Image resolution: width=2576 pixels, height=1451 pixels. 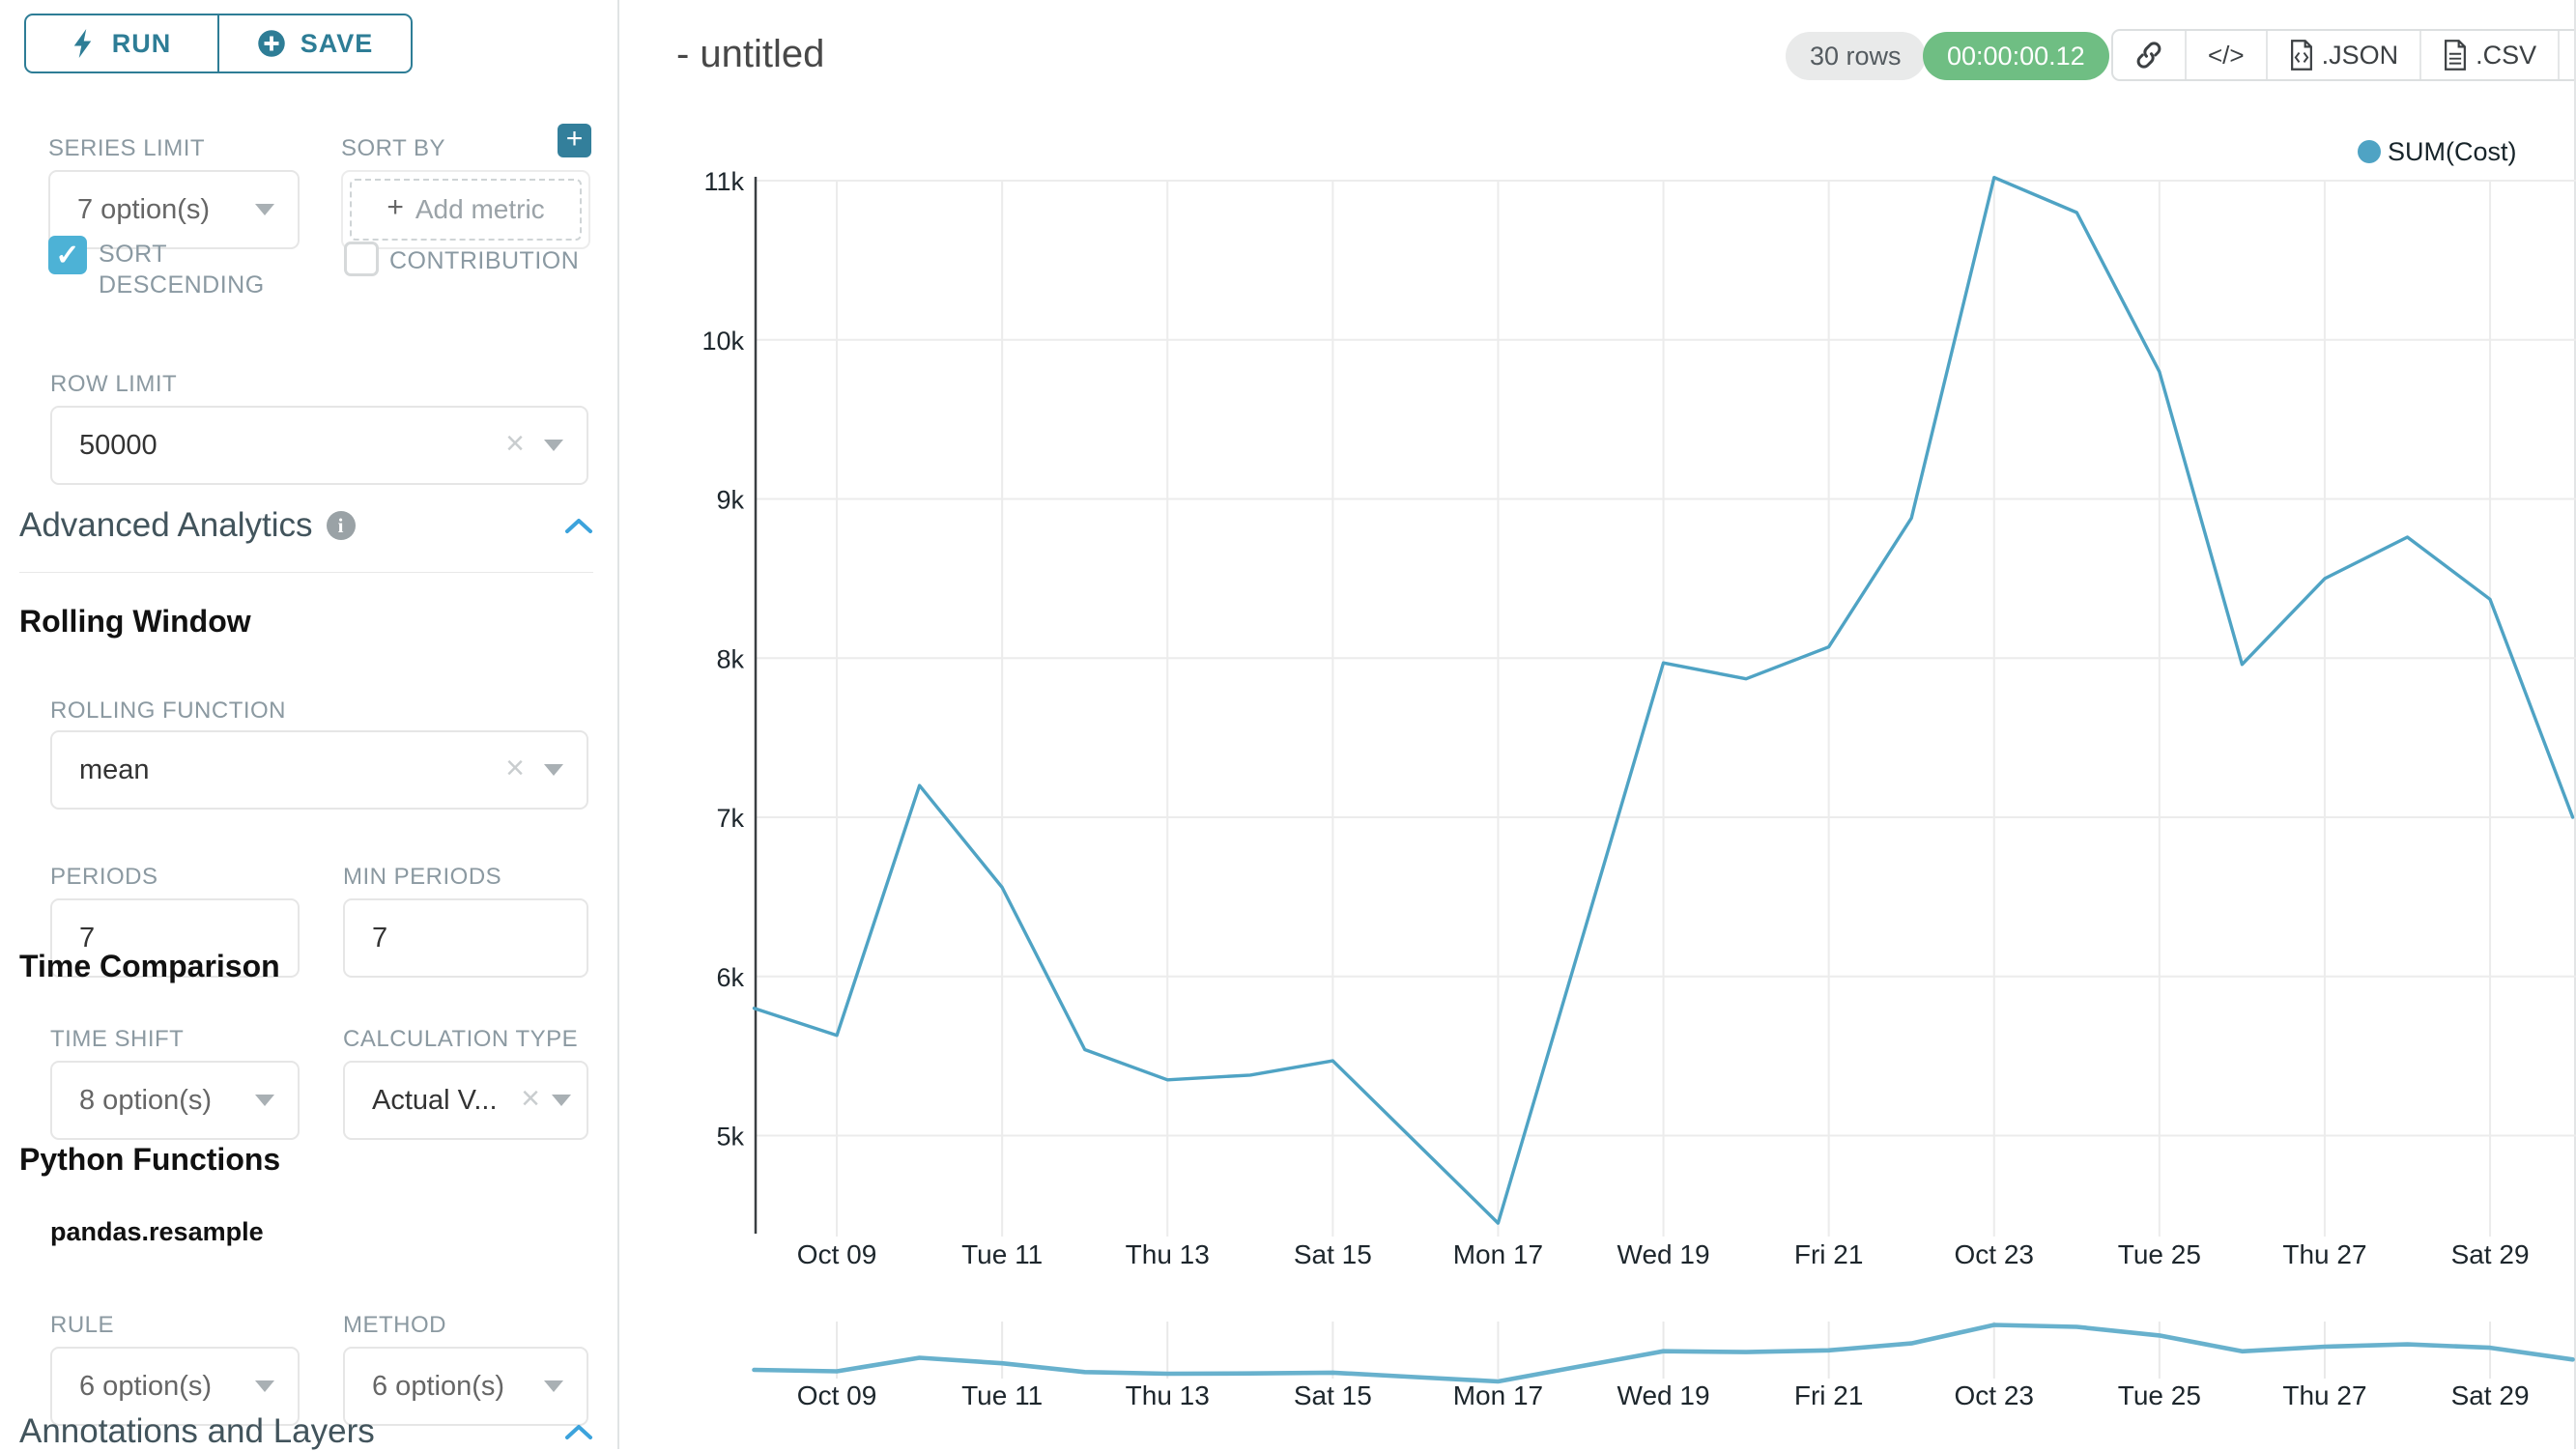 I want to click on query-actions: RUN SAVE, so click(x=219, y=43).